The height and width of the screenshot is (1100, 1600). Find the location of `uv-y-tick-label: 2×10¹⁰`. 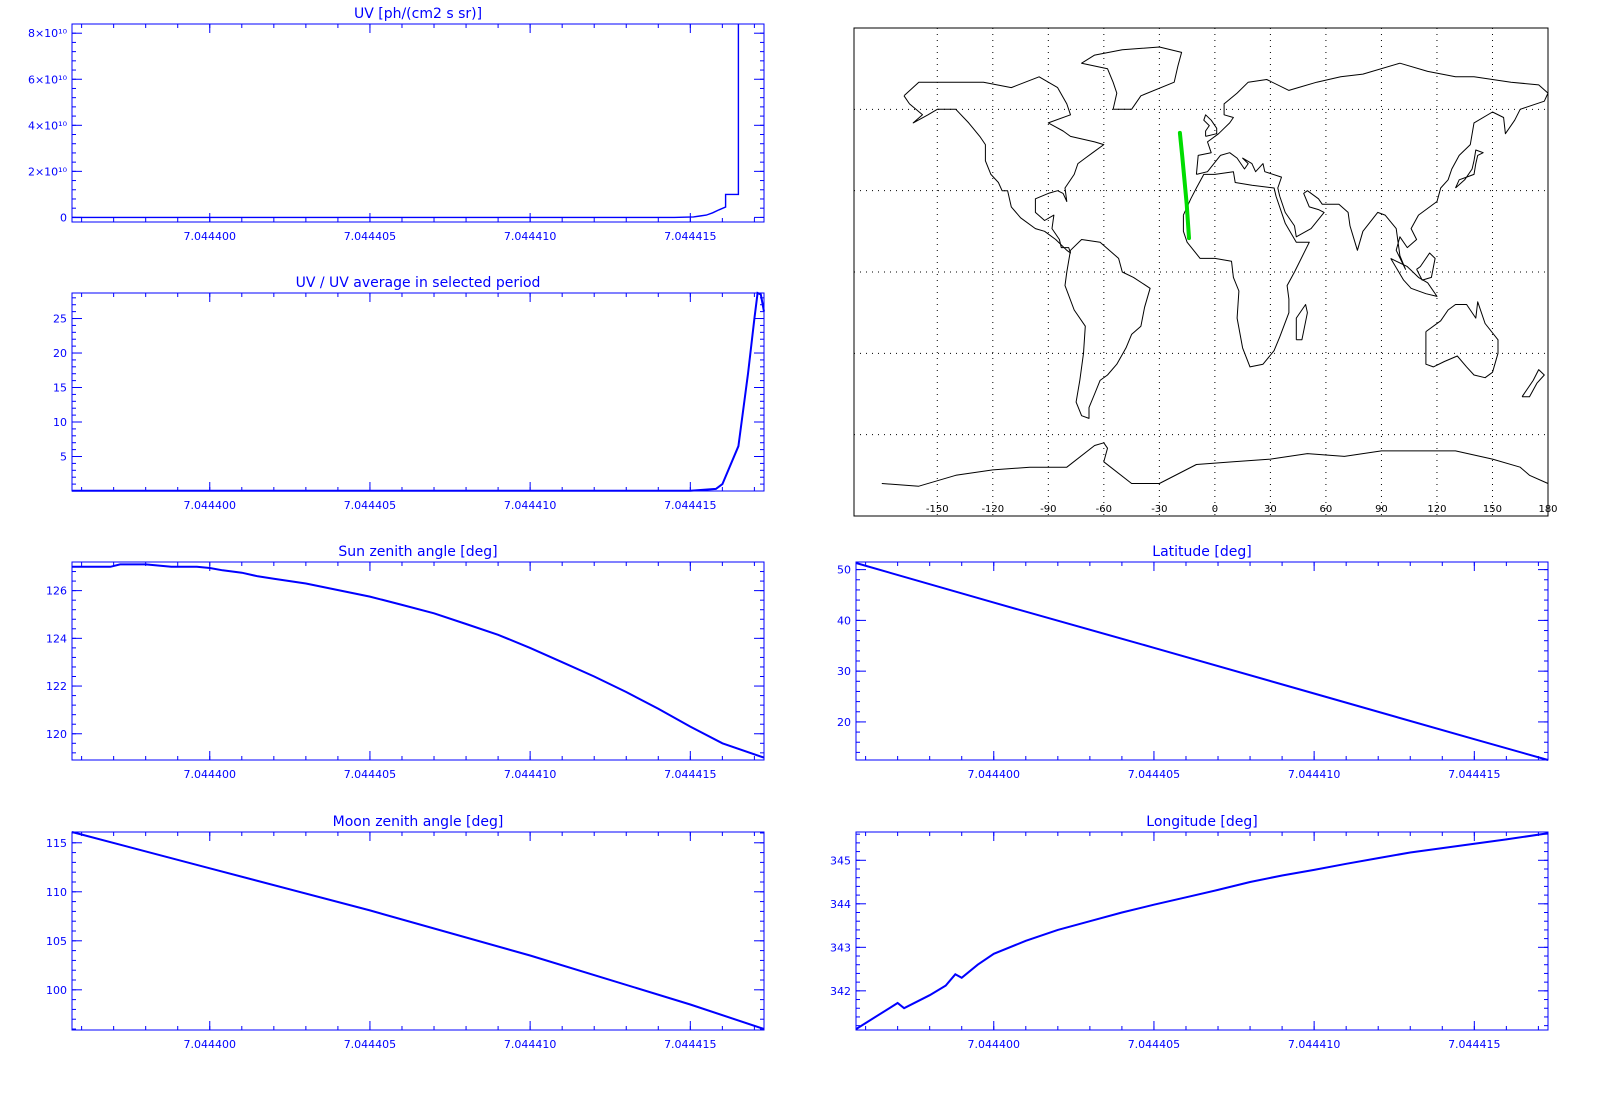

uv-y-tick-label: 2×10¹⁰ is located at coordinates (48, 171).